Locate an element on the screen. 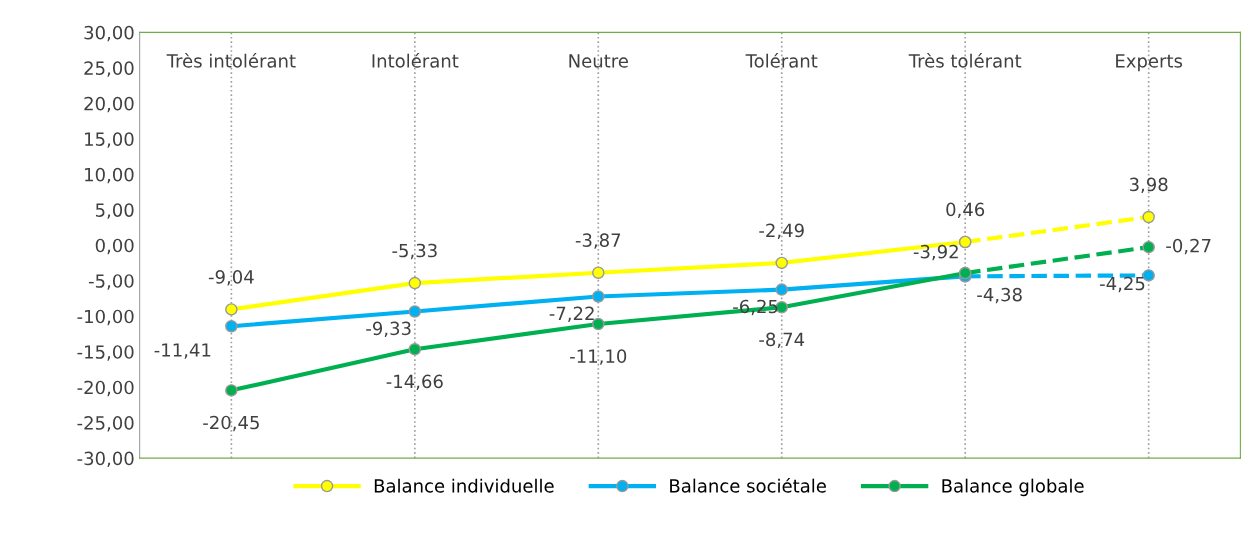 Image resolution: width=1258 pixels, height=539 pixels. y-tick-label: -10,00 is located at coordinates (105, 317).